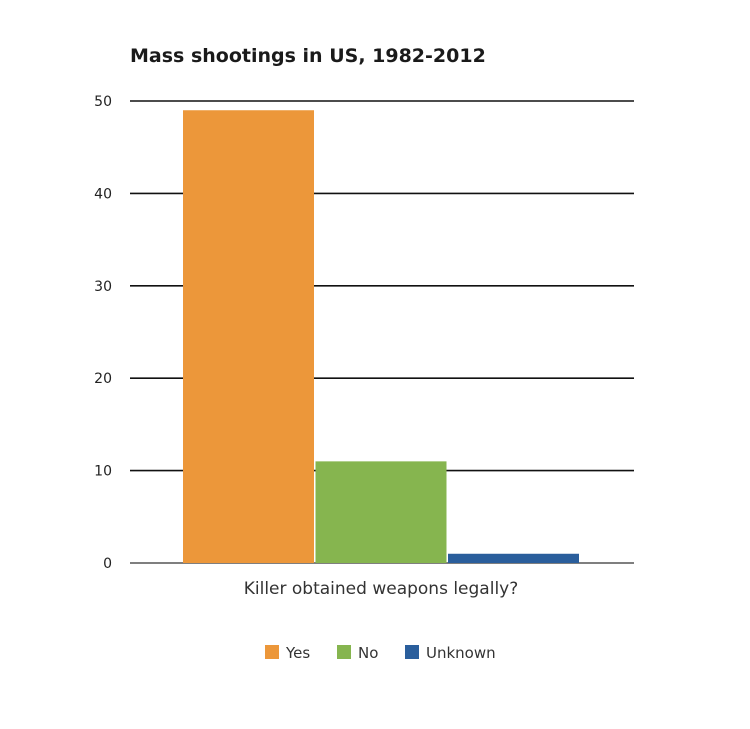  Describe the element at coordinates (297, 653) in the screenshot. I see `legend-label-yes: Yes` at that location.